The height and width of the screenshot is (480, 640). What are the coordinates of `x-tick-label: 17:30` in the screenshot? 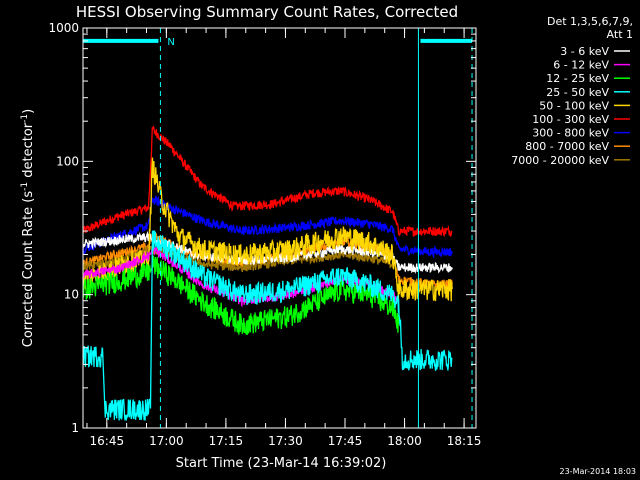 It's located at (285, 441).